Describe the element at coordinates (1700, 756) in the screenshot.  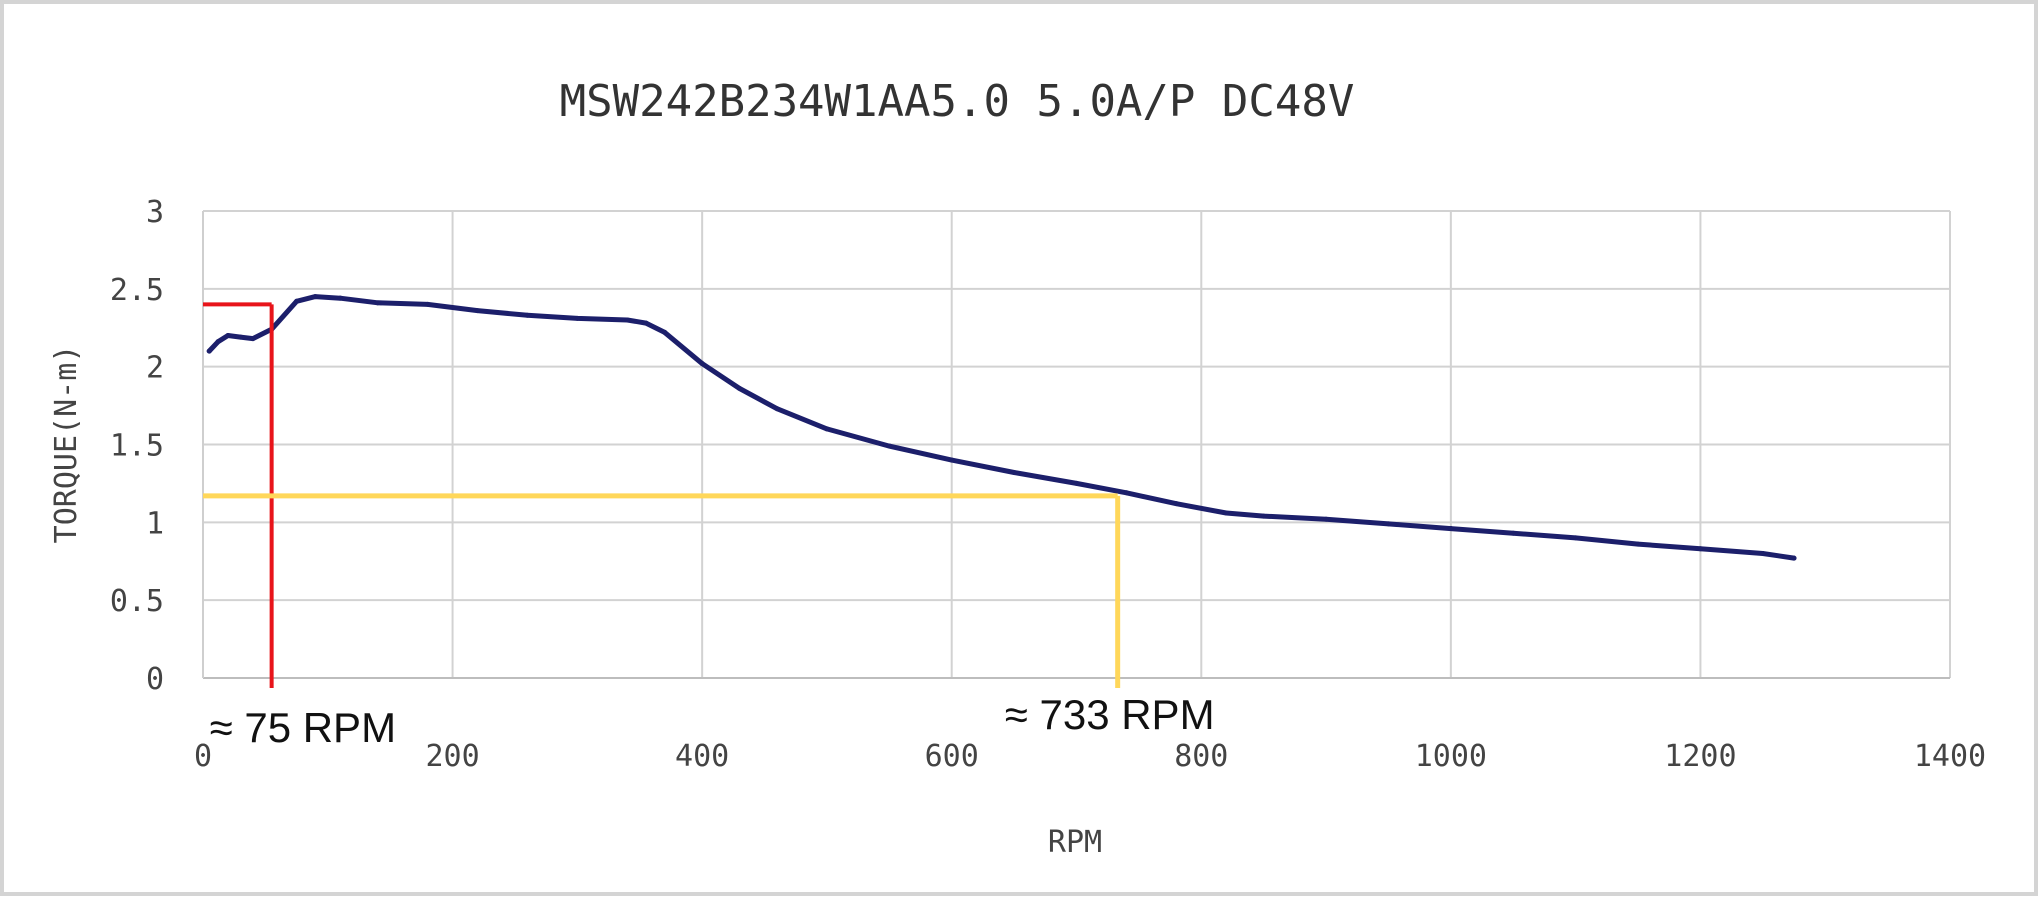
I see `x-tick-label: 1200` at that location.